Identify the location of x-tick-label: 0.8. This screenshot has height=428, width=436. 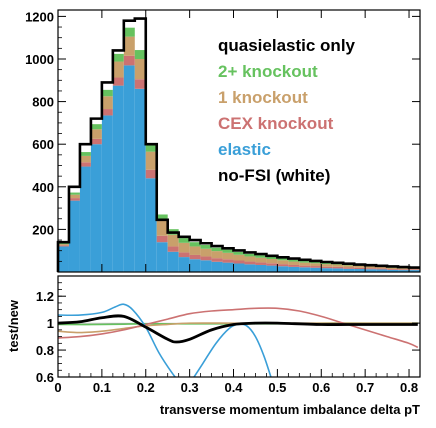
(409, 387).